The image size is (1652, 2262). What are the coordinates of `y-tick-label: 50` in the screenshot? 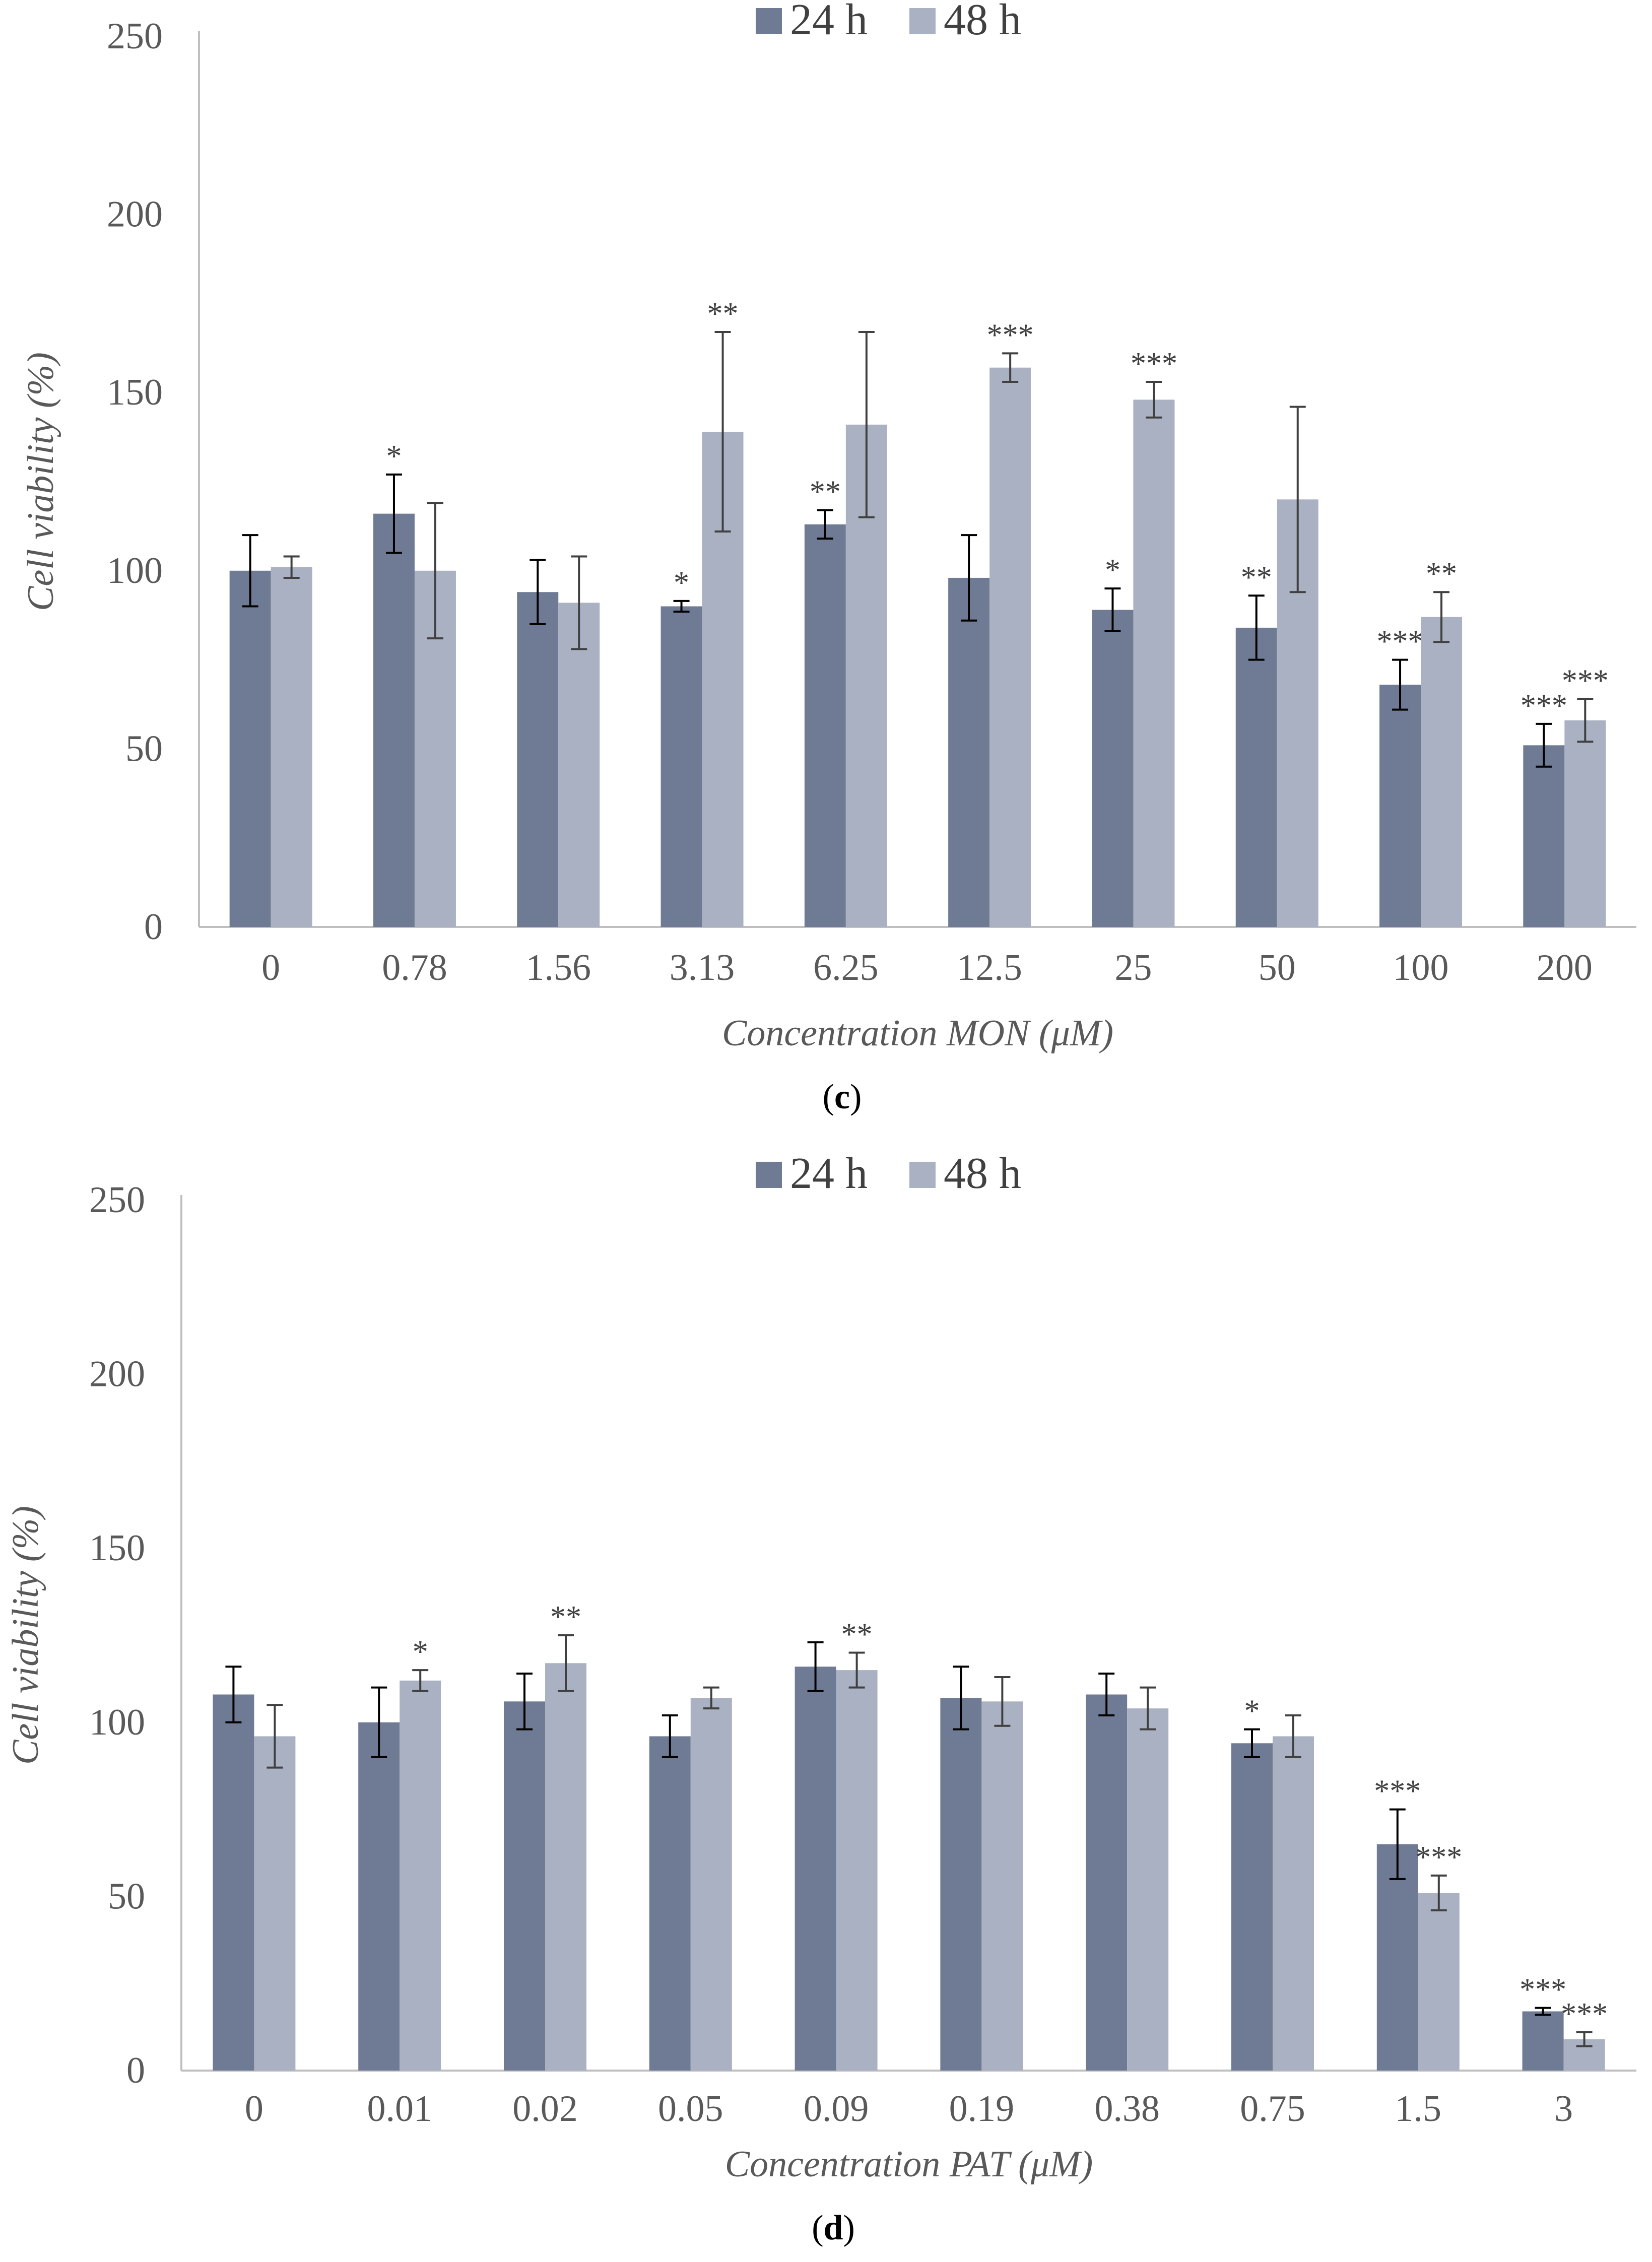 It's located at (144, 748).